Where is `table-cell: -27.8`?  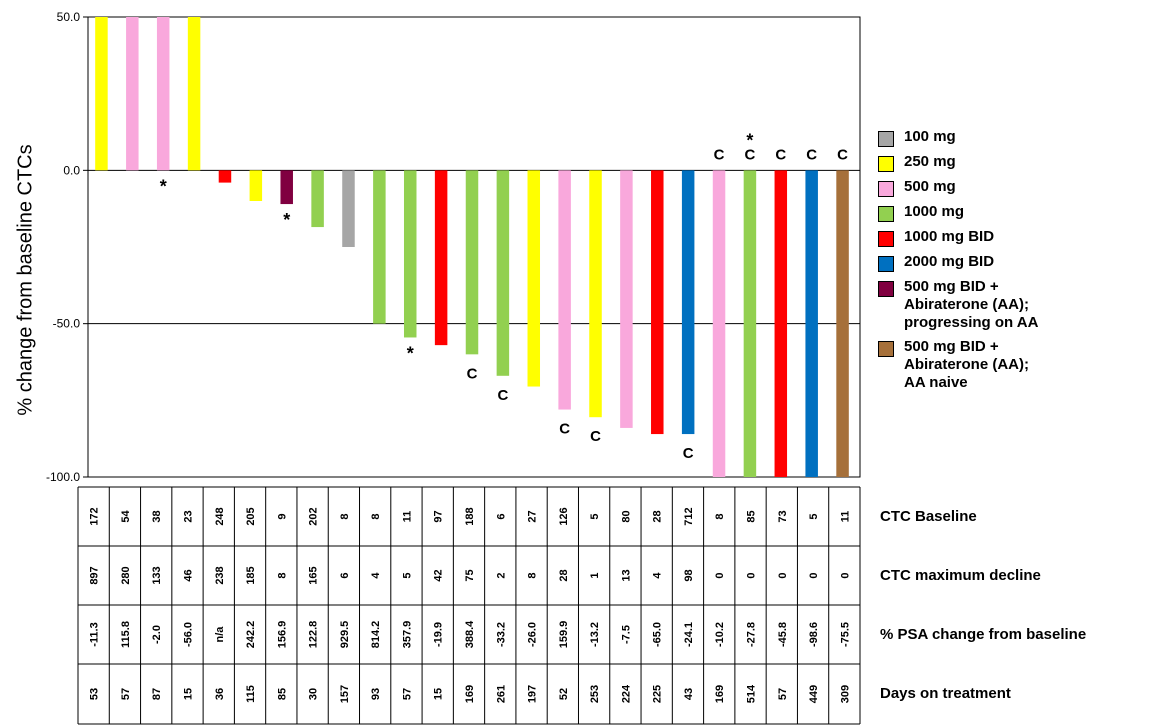 table-cell: -27.8 is located at coordinates (752, 634).